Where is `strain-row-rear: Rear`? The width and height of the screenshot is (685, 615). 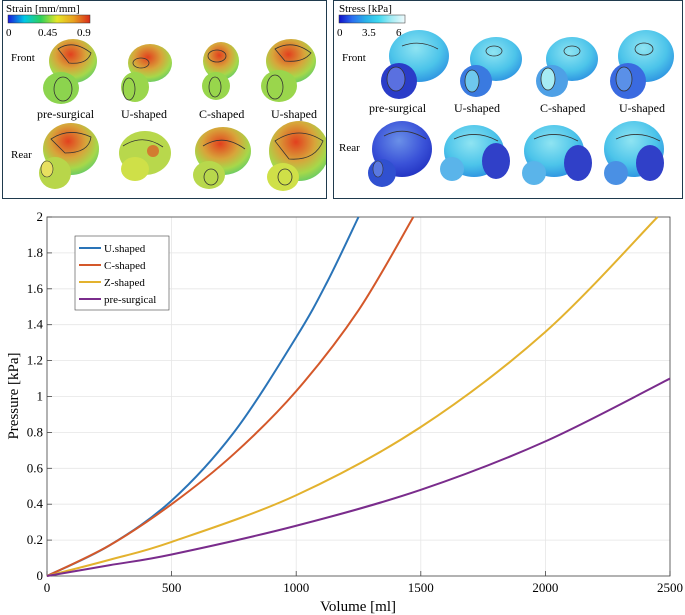
strain-row-rear: Rear is located at coordinates (21, 155).